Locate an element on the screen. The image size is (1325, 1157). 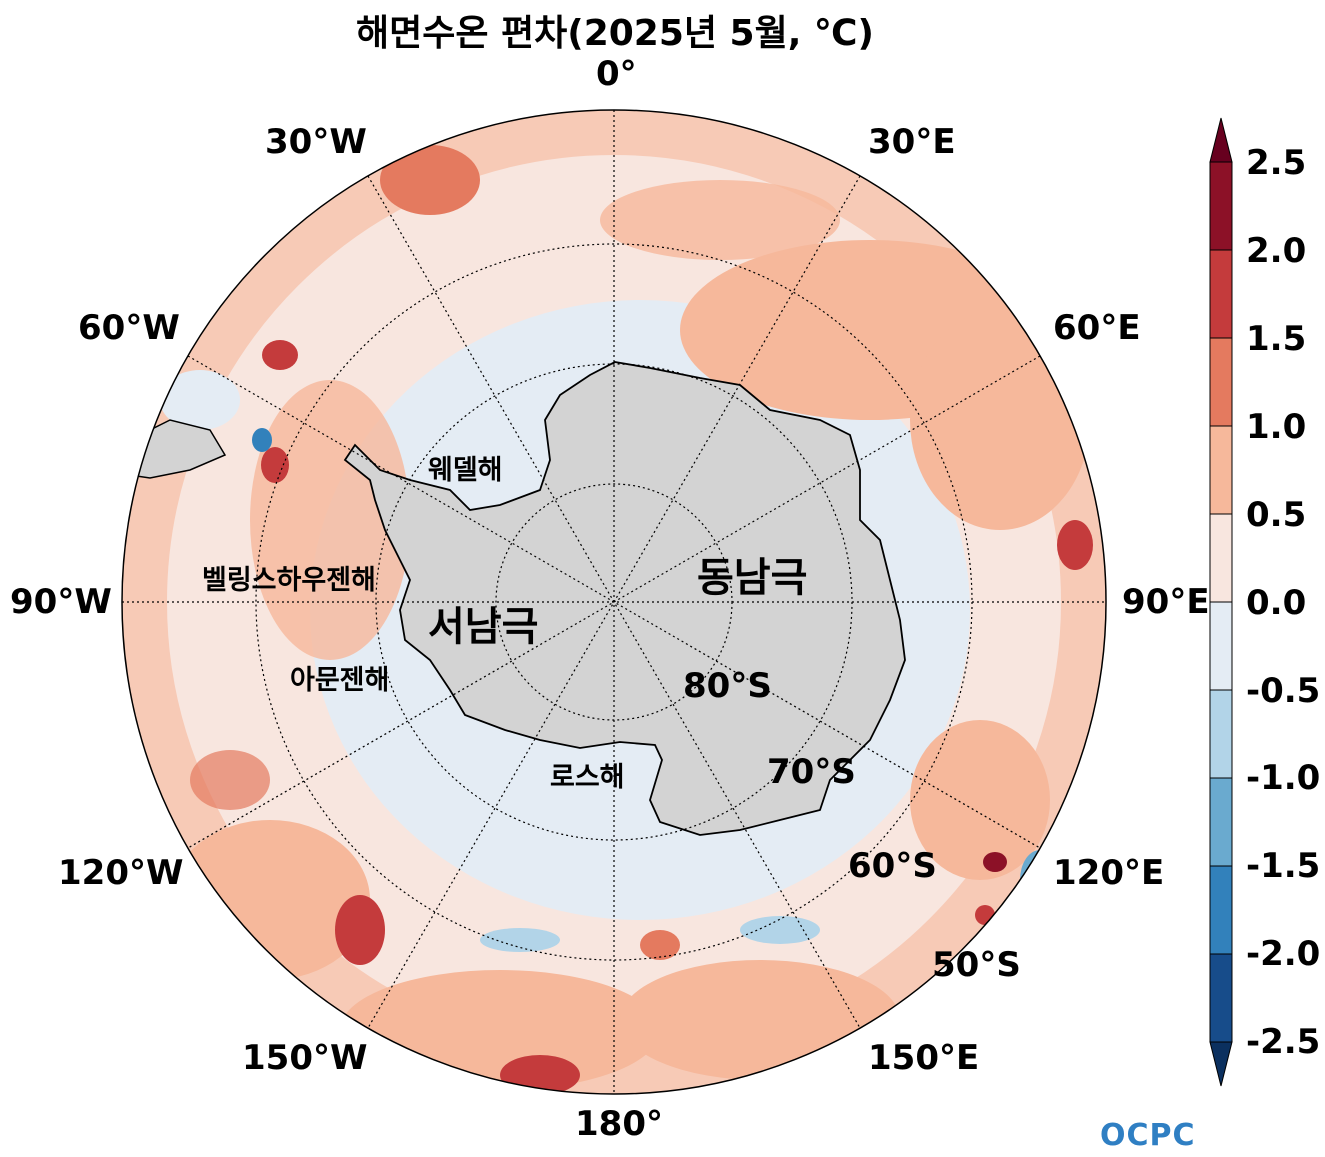
lon-label-60w: 60°W is located at coordinates (129, 328).